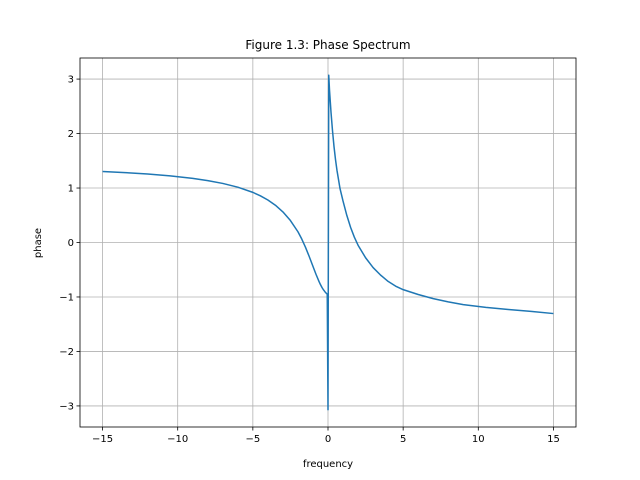  What do you see at coordinates (327, 45) in the screenshot?
I see `chart-title: Figure 1.3: Phase Spectrum` at bounding box center [327, 45].